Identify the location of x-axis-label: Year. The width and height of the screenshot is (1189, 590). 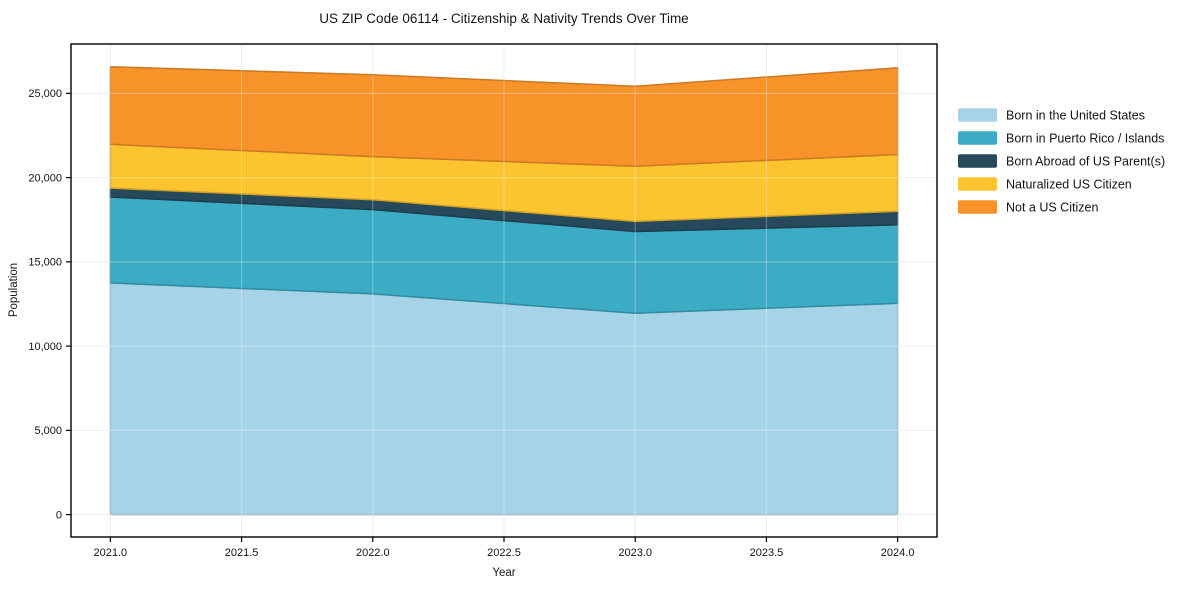
(503, 573).